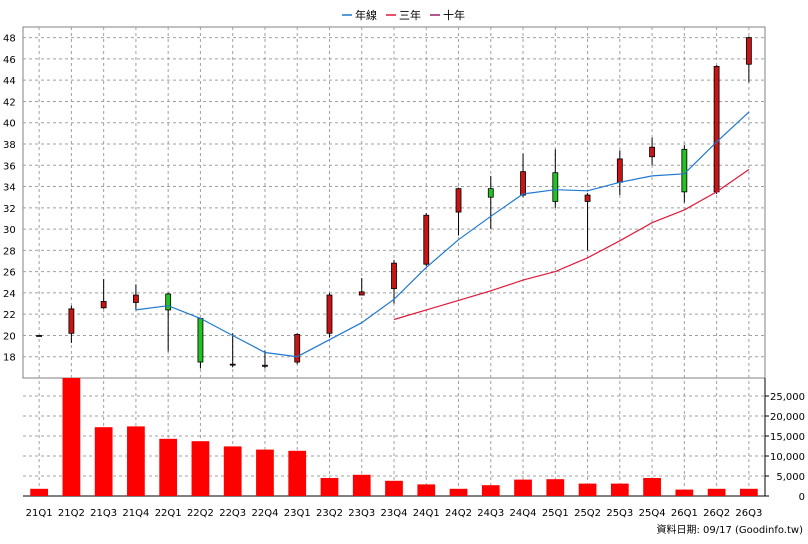 This screenshot has width=808, height=544. Describe the element at coordinates (9, 188) in the screenshot. I see `price-tick-label: 34` at that location.